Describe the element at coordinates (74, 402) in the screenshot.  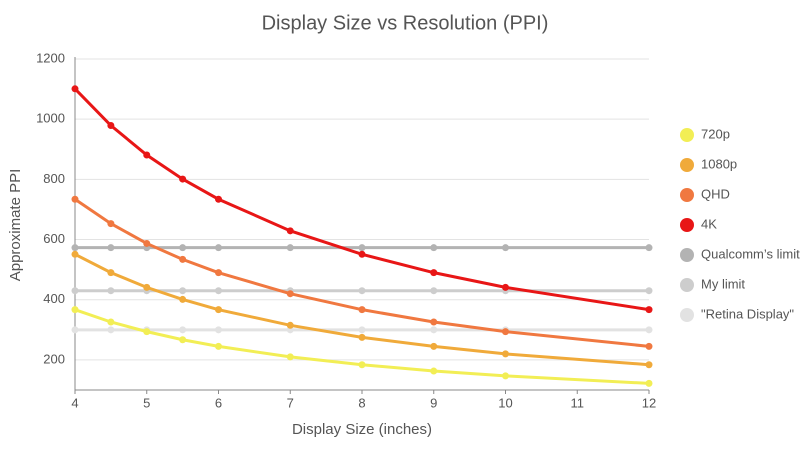
I see `x-tick-label: 4` at that location.